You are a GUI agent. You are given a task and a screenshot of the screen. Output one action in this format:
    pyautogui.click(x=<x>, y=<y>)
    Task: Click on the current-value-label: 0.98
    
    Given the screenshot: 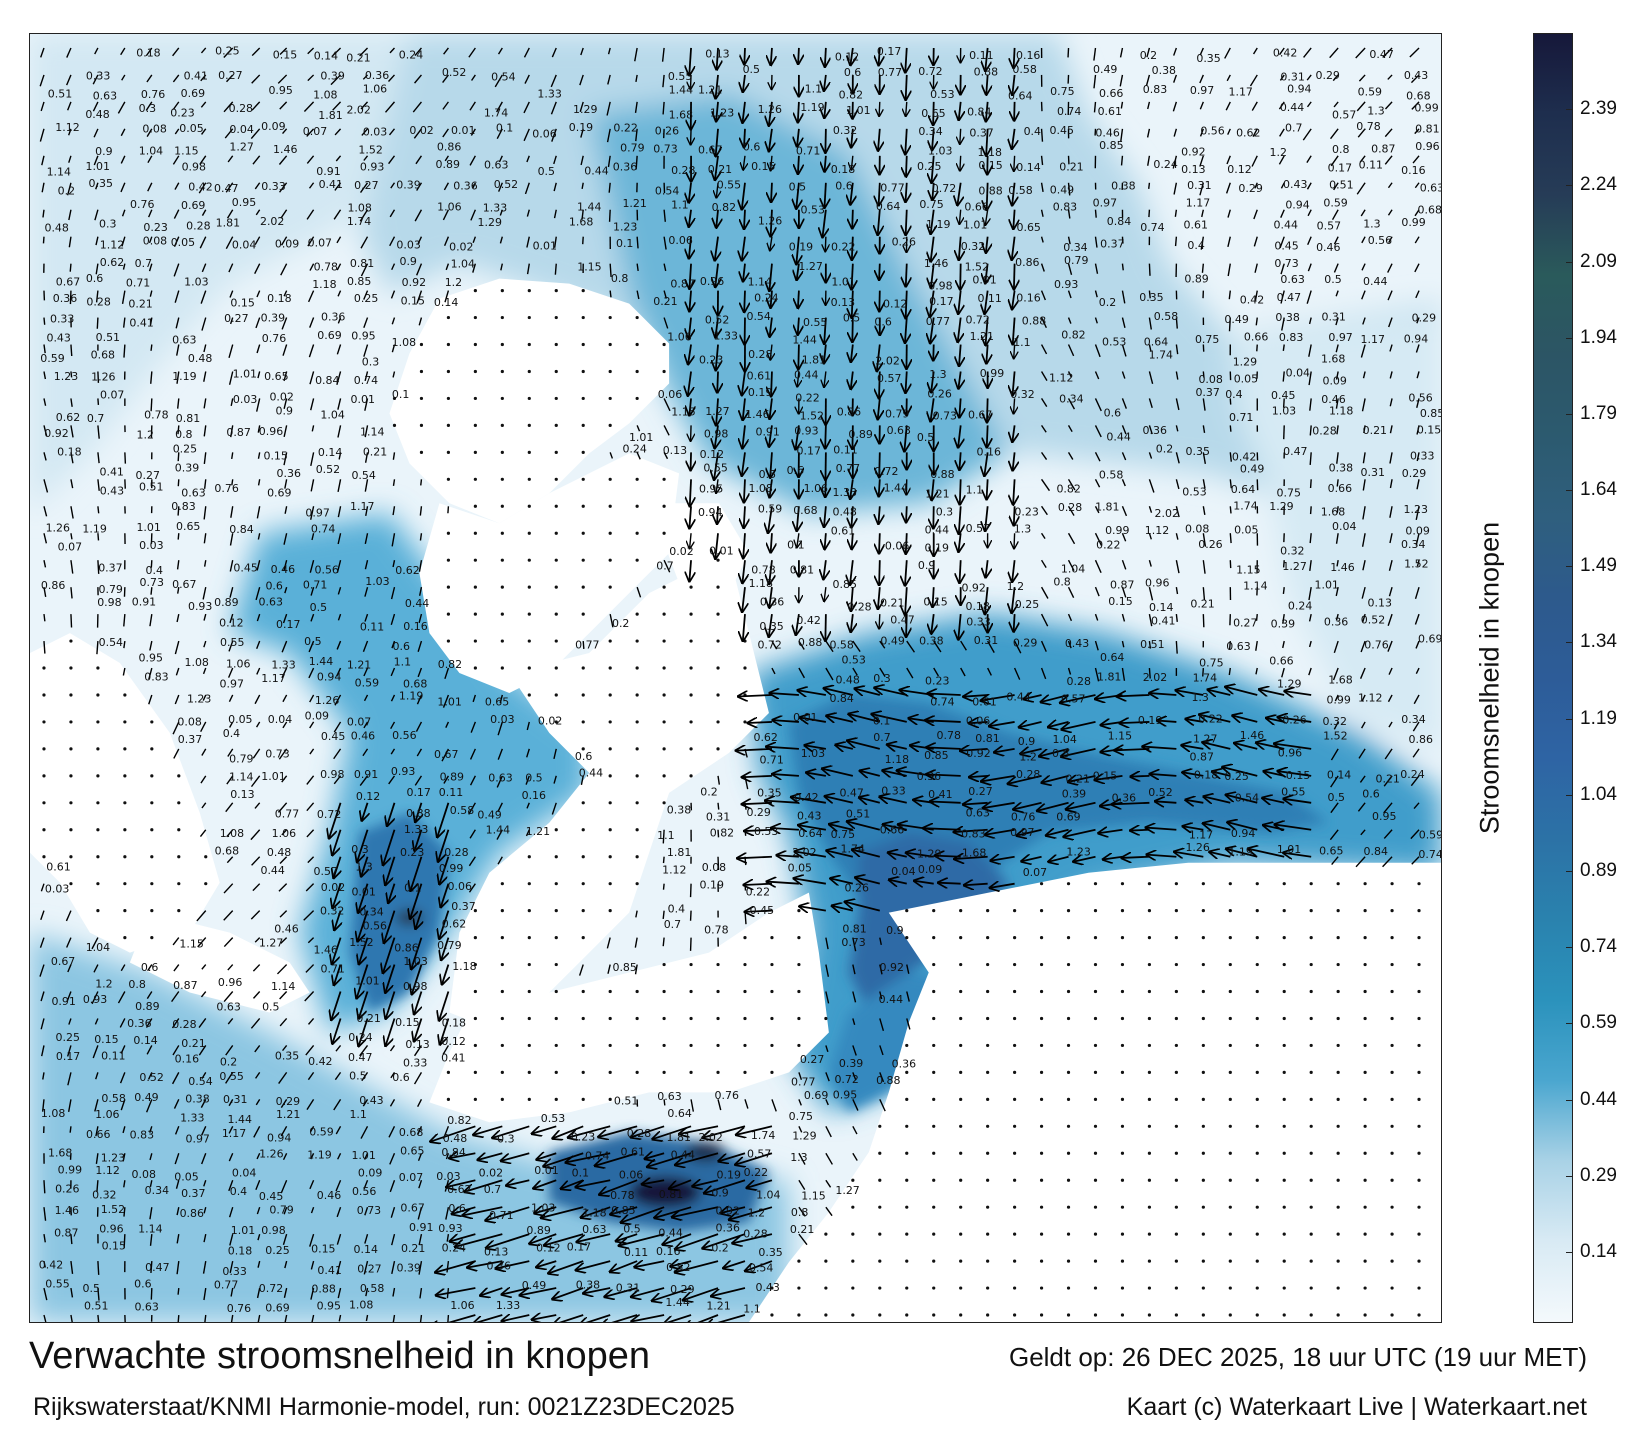 What is the action you would take?
    pyautogui.click(x=415, y=986)
    